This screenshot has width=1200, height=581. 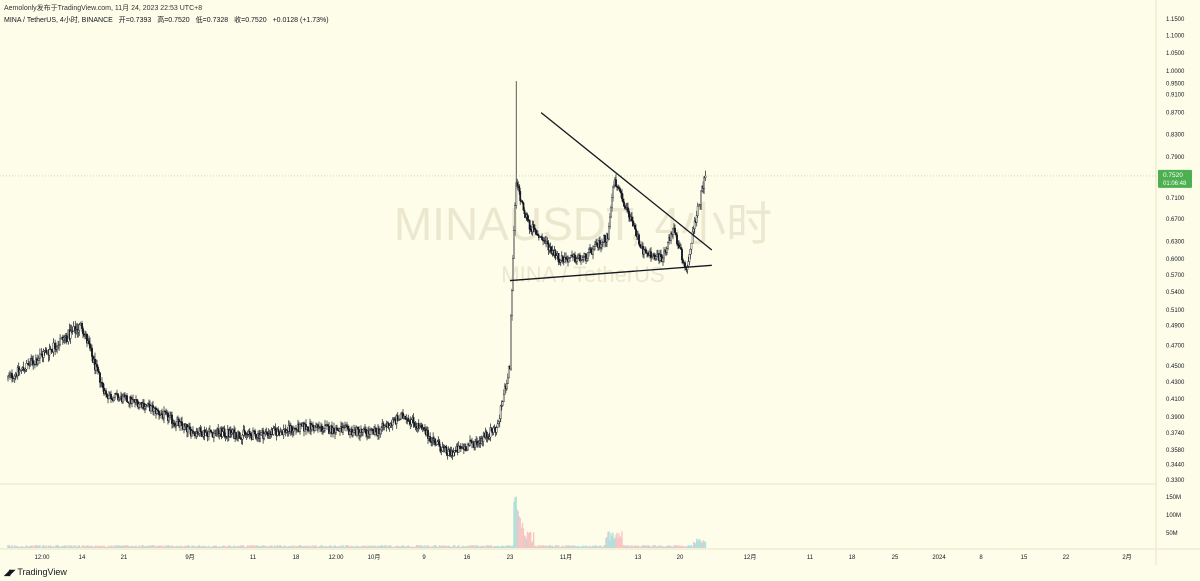 I want to click on tradingview-logo: ◢◤ TradingView, so click(x=35, y=572).